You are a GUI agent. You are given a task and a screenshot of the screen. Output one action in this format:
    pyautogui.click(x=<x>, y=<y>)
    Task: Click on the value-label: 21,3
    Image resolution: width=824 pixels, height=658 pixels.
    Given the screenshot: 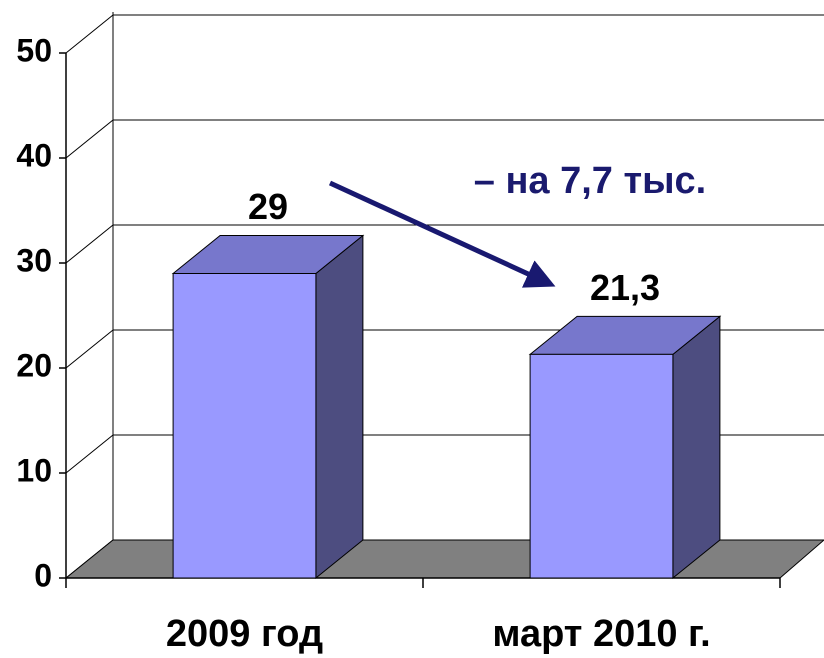 What is the action you would take?
    pyautogui.click(x=625, y=287)
    